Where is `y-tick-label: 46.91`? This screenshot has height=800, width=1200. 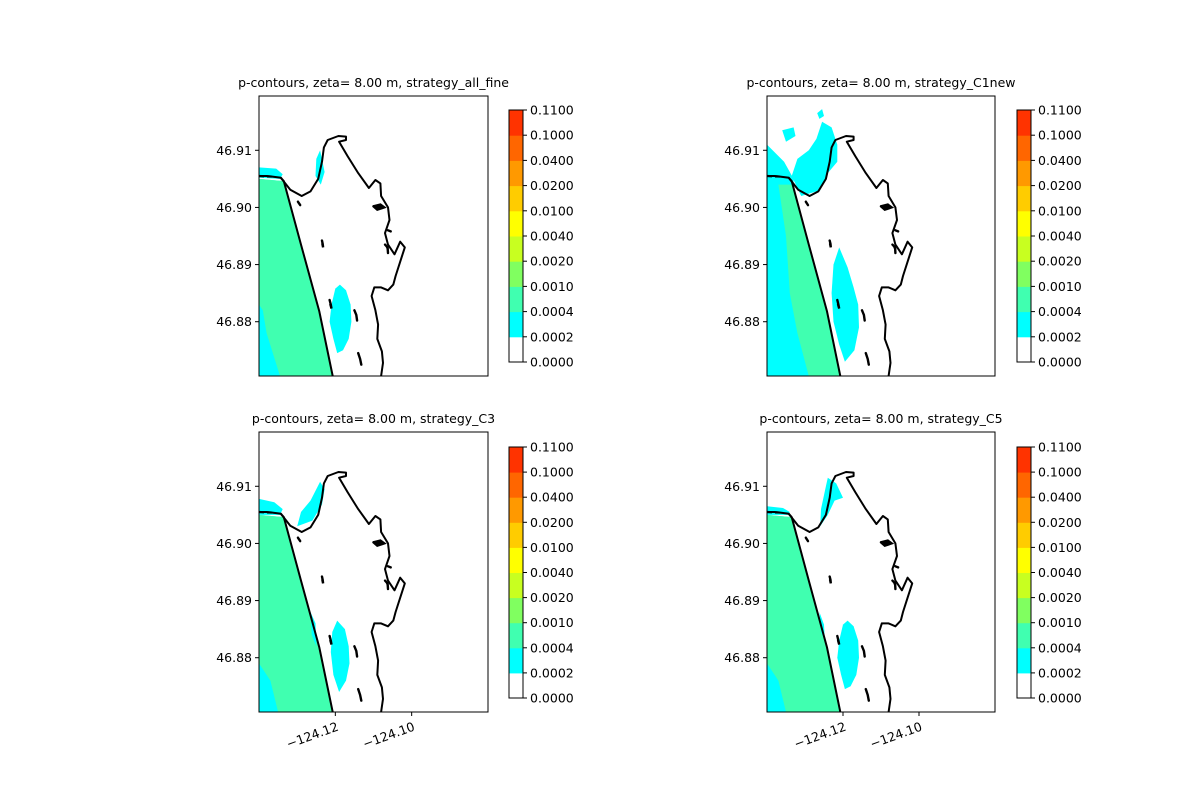 y-tick-label: 46.91 is located at coordinates (742, 486).